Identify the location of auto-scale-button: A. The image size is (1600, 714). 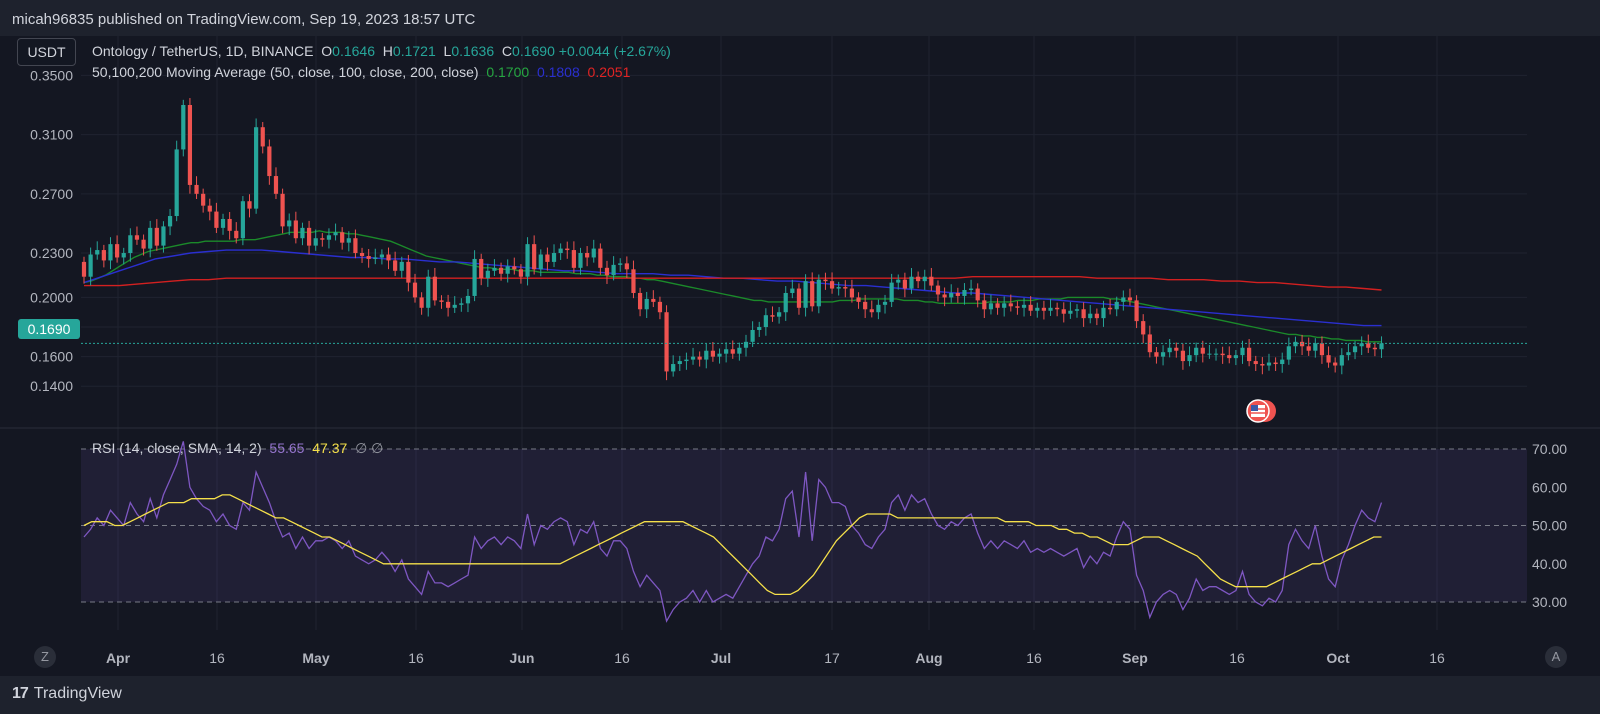
(1556, 657).